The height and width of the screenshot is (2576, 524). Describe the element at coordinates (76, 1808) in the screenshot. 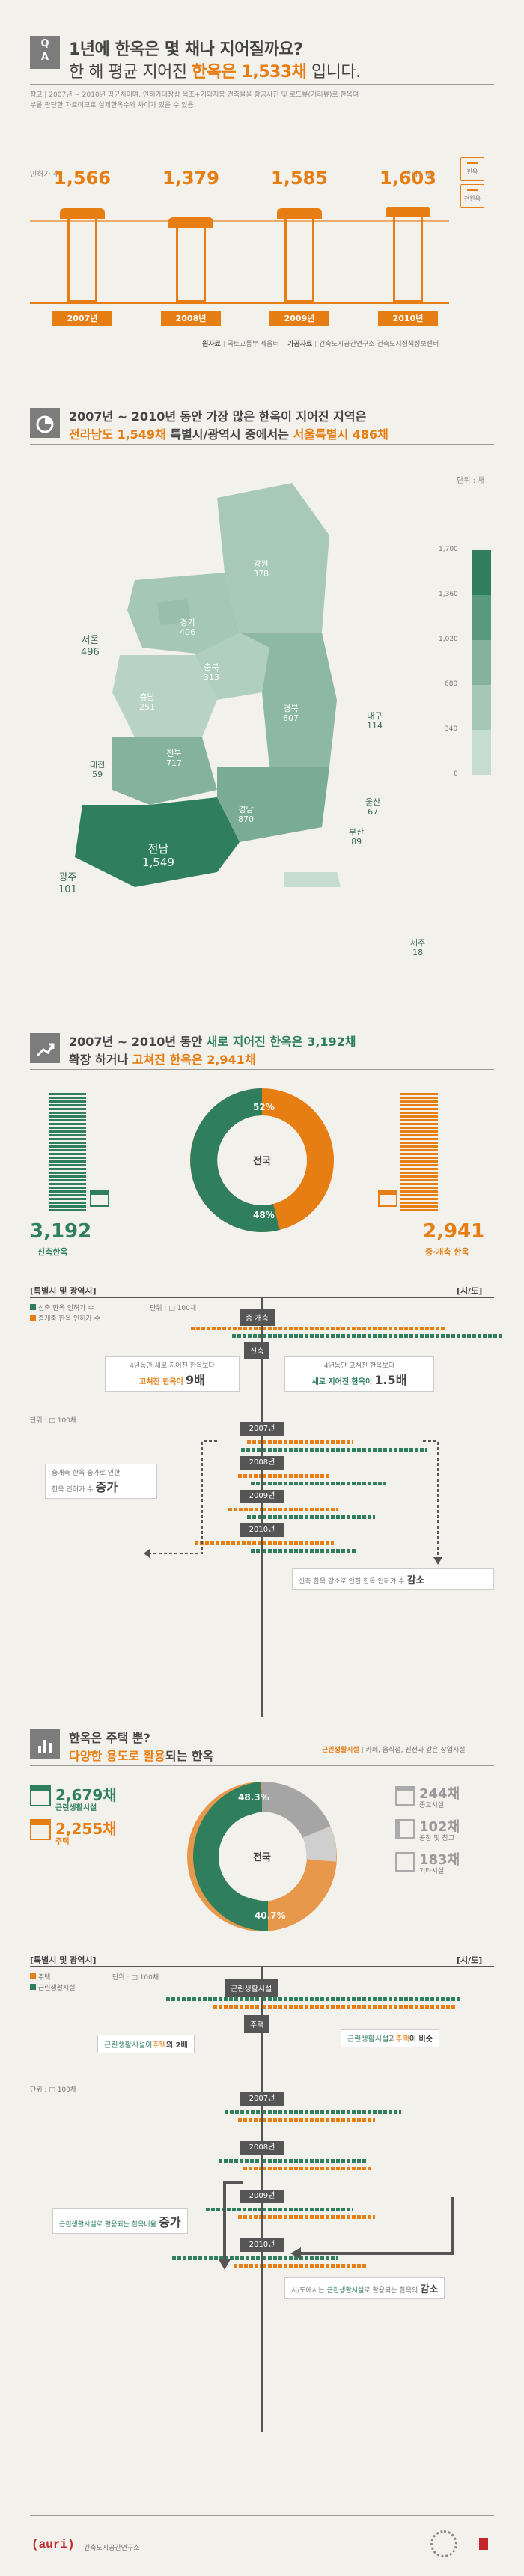

I see `neigh-label: 근린생활시설` at that location.